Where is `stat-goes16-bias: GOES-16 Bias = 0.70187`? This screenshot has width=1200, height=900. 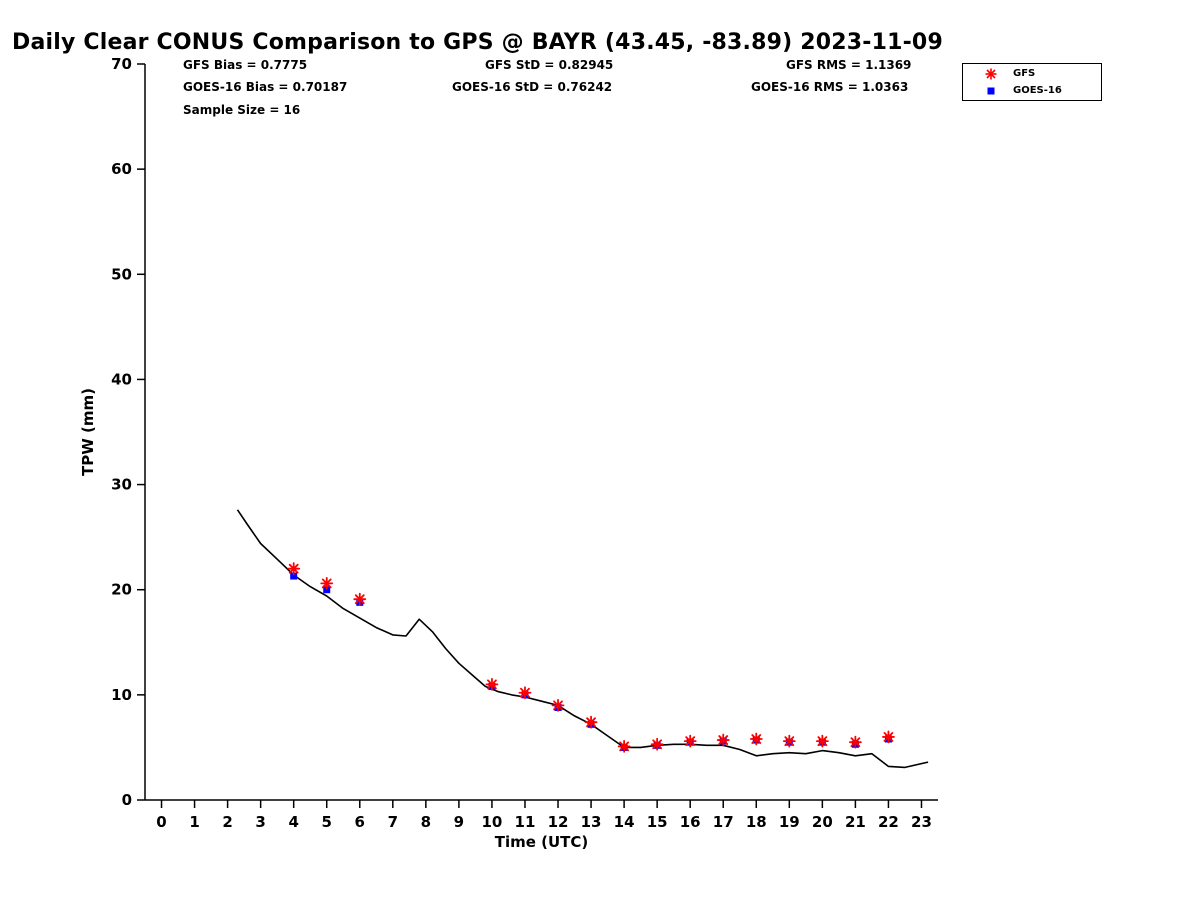
stat-goes16-bias: GOES-16 Bias = 0.70187 is located at coordinates (265, 87).